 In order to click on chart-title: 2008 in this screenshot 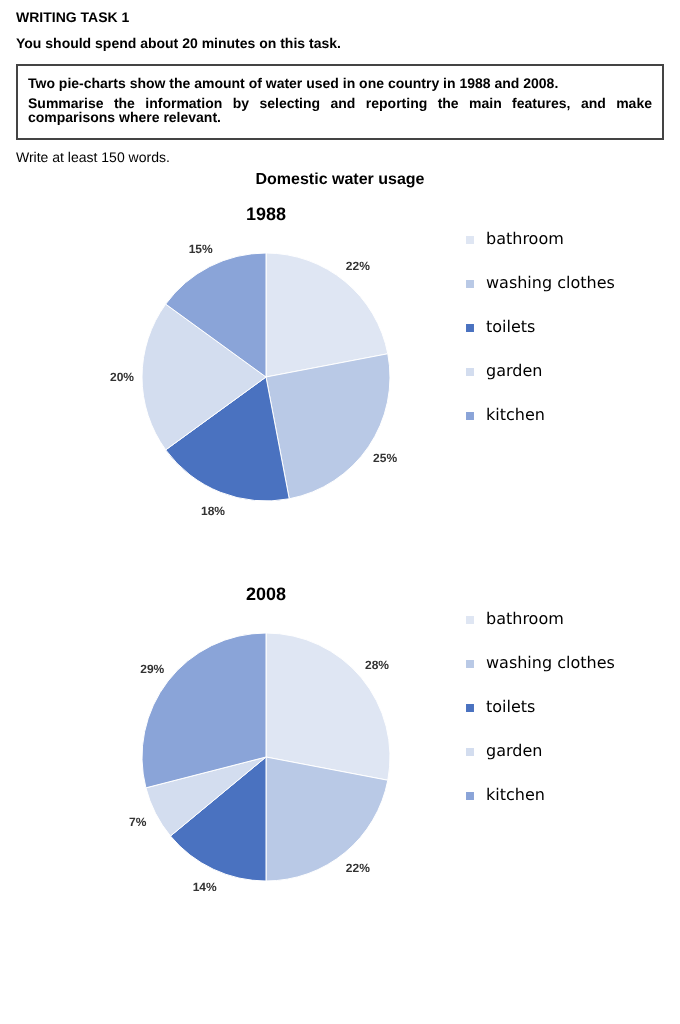, I will do `click(266, 594)`.